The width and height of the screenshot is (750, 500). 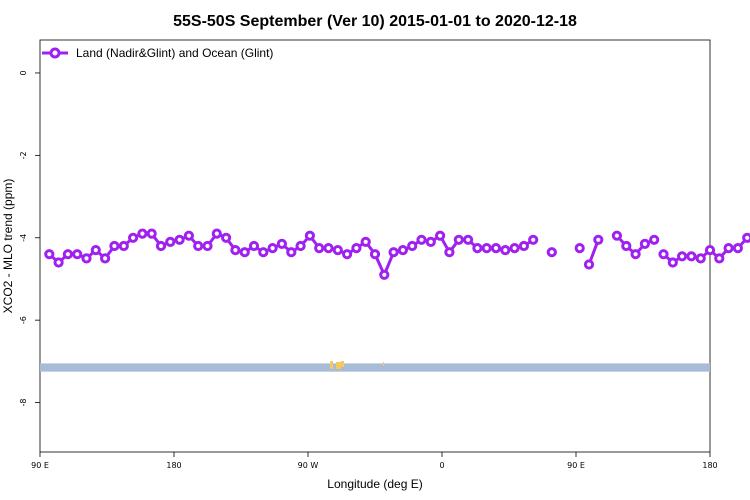 What do you see at coordinates (55, 53) in the screenshot?
I see `legend-marker` at bounding box center [55, 53].